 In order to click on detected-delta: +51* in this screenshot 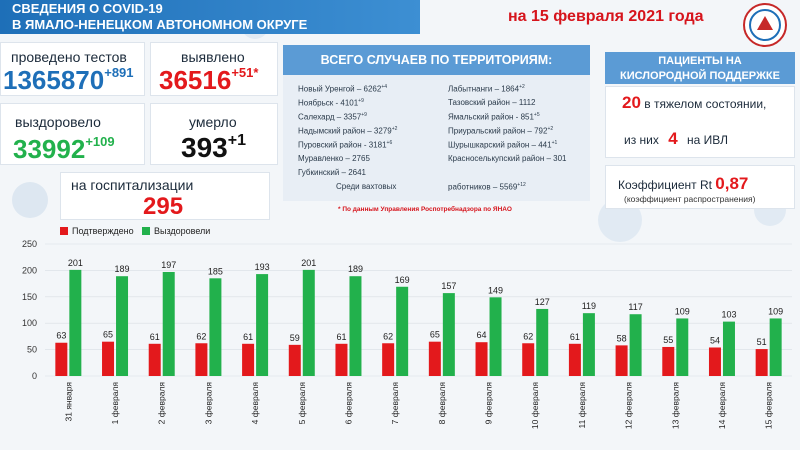, I will do `click(245, 72)`.